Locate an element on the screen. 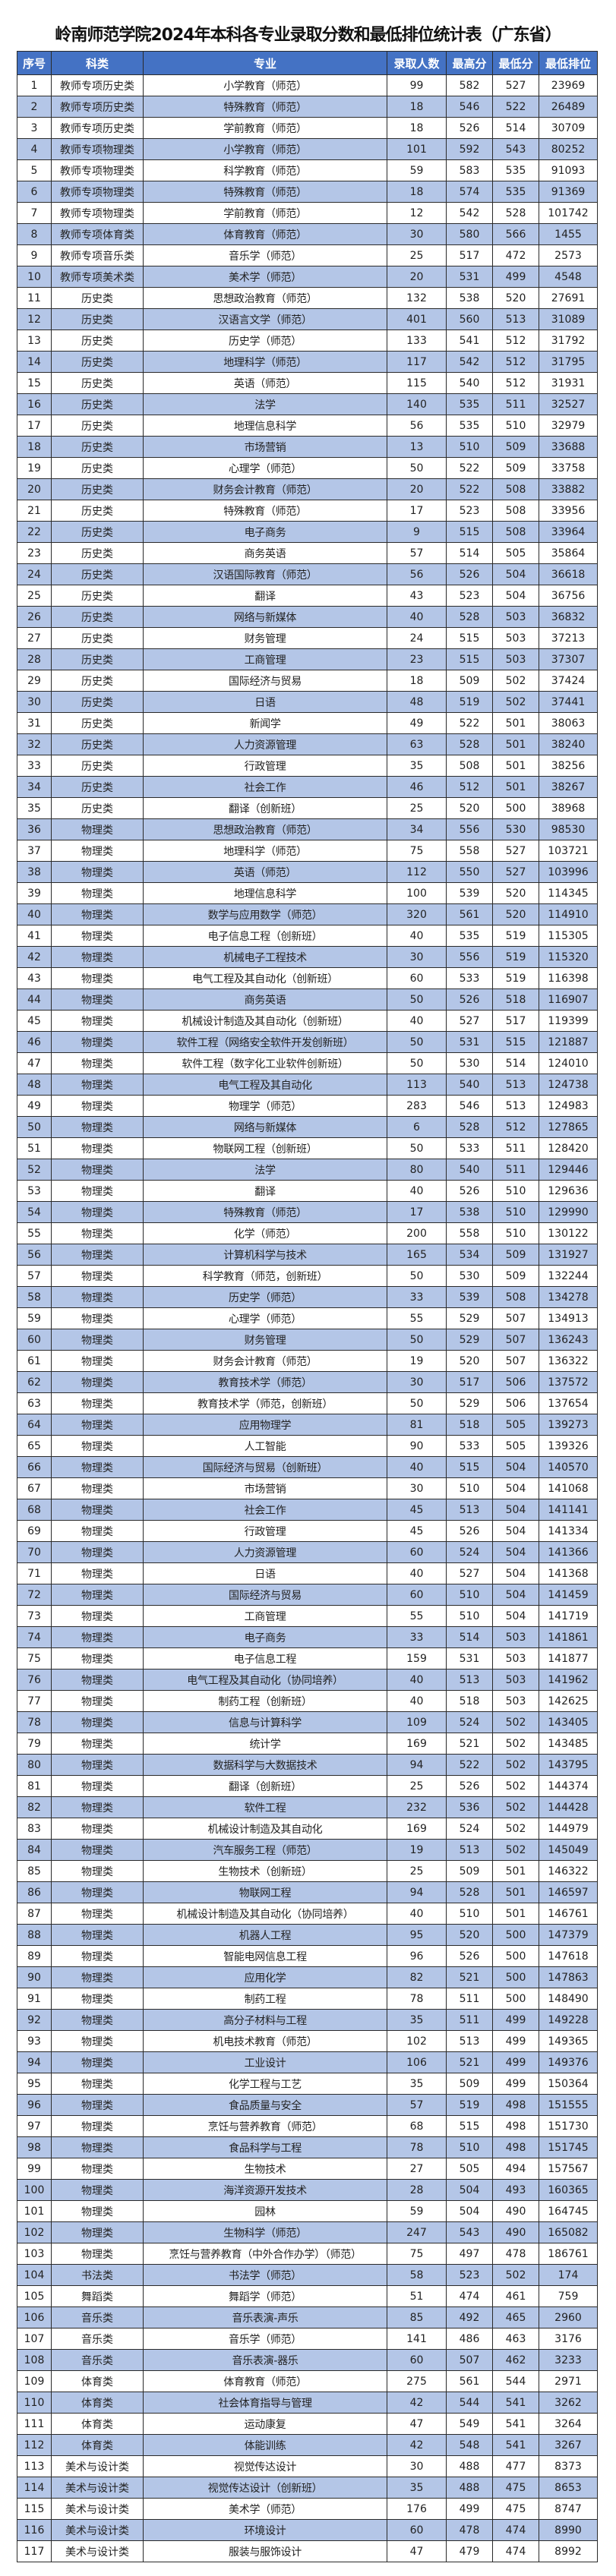  cell-max-score: 528 is located at coordinates (469, 1127).